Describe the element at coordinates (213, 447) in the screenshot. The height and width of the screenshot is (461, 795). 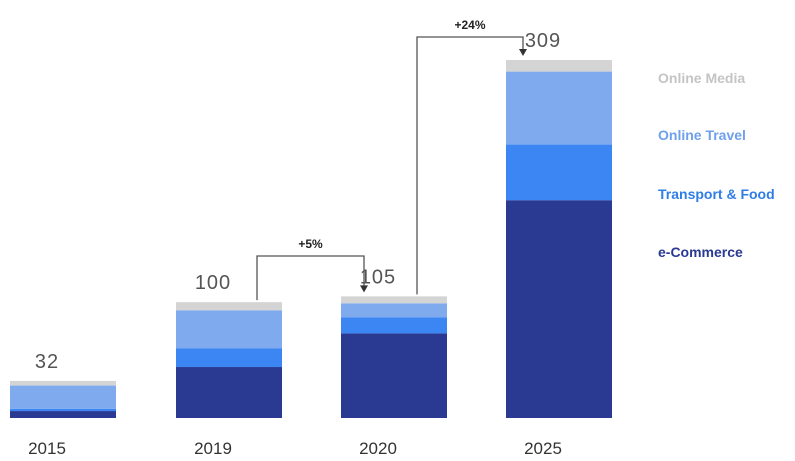
I see `x-tick-label-2019: 2019` at that location.